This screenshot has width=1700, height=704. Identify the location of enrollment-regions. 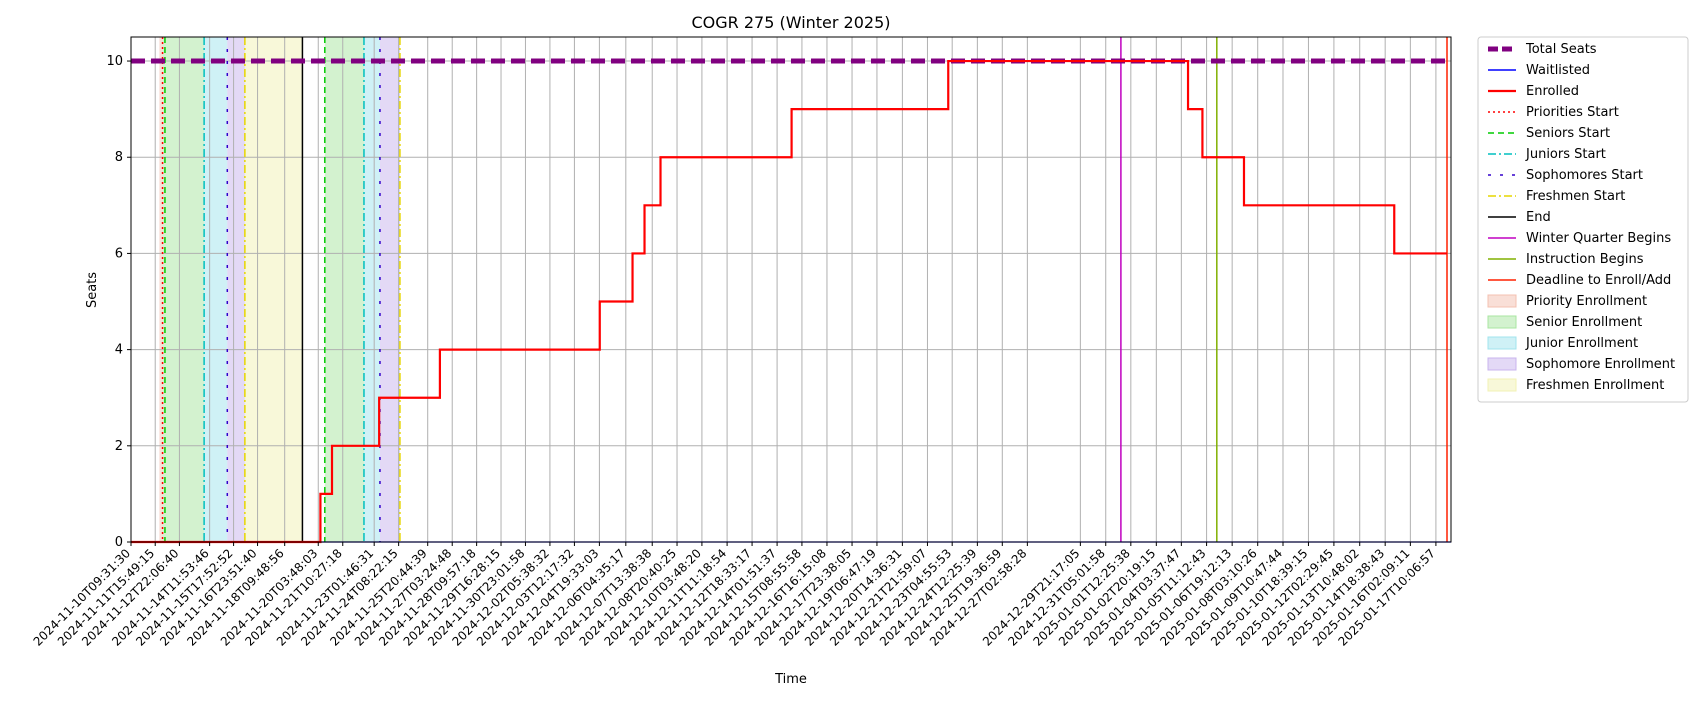
(279, 289).